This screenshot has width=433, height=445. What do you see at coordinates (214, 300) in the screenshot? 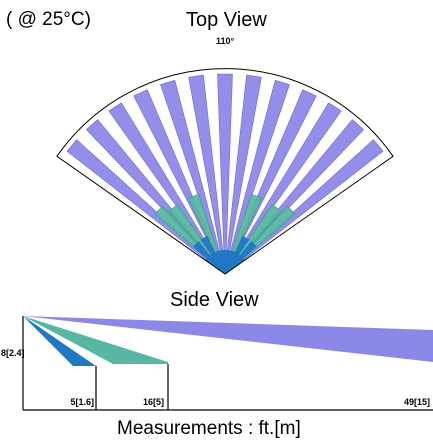
I see `side-view-title: Side View` at bounding box center [214, 300].